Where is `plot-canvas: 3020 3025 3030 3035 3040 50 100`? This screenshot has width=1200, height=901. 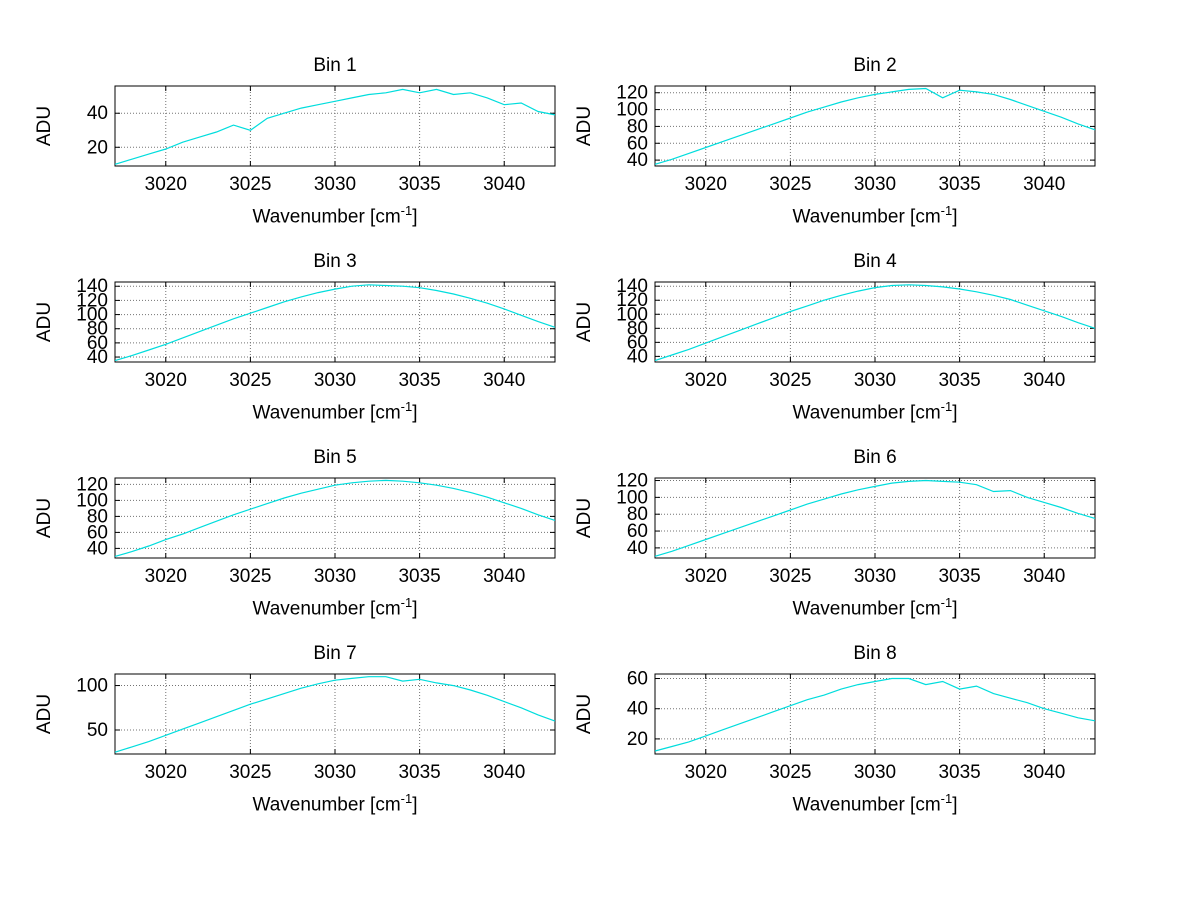 plot-canvas: 3020 3025 3030 3035 3040 50 100 is located at coordinates (316, 728).